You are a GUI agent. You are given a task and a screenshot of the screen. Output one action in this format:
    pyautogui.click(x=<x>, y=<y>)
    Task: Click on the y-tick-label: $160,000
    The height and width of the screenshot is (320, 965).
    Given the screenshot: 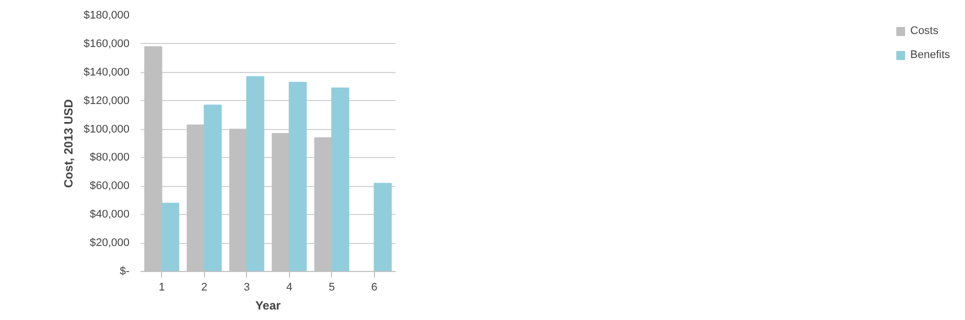 What is the action you would take?
    pyautogui.click(x=107, y=44)
    